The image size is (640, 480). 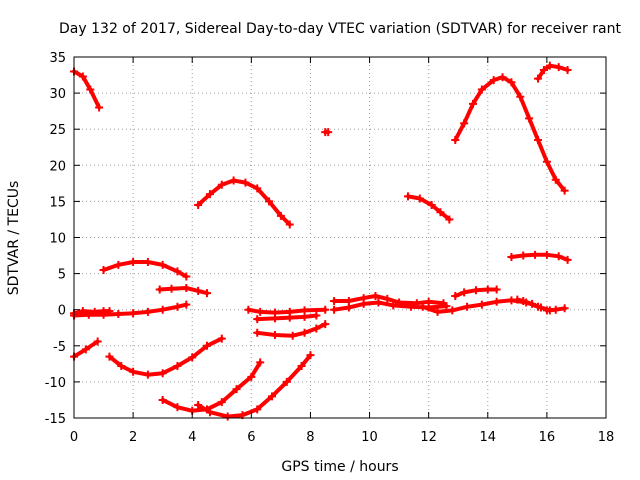 What do you see at coordinates (55, 383) in the screenshot?
I see `y-tick-label: -10` at bounding box center [55, 383].